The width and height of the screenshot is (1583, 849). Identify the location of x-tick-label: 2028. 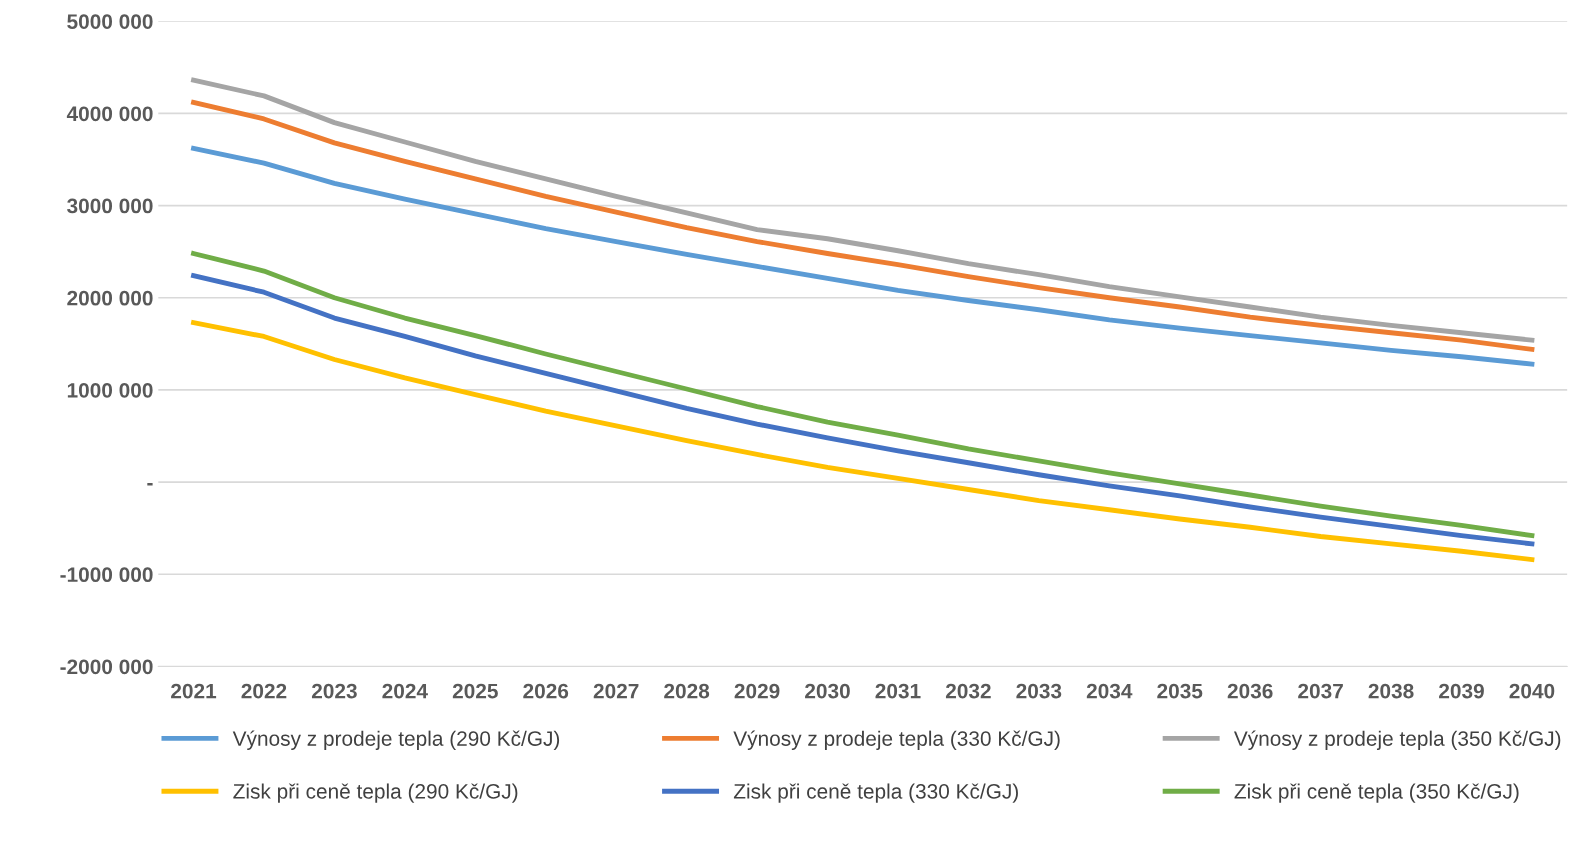
(687, 691).